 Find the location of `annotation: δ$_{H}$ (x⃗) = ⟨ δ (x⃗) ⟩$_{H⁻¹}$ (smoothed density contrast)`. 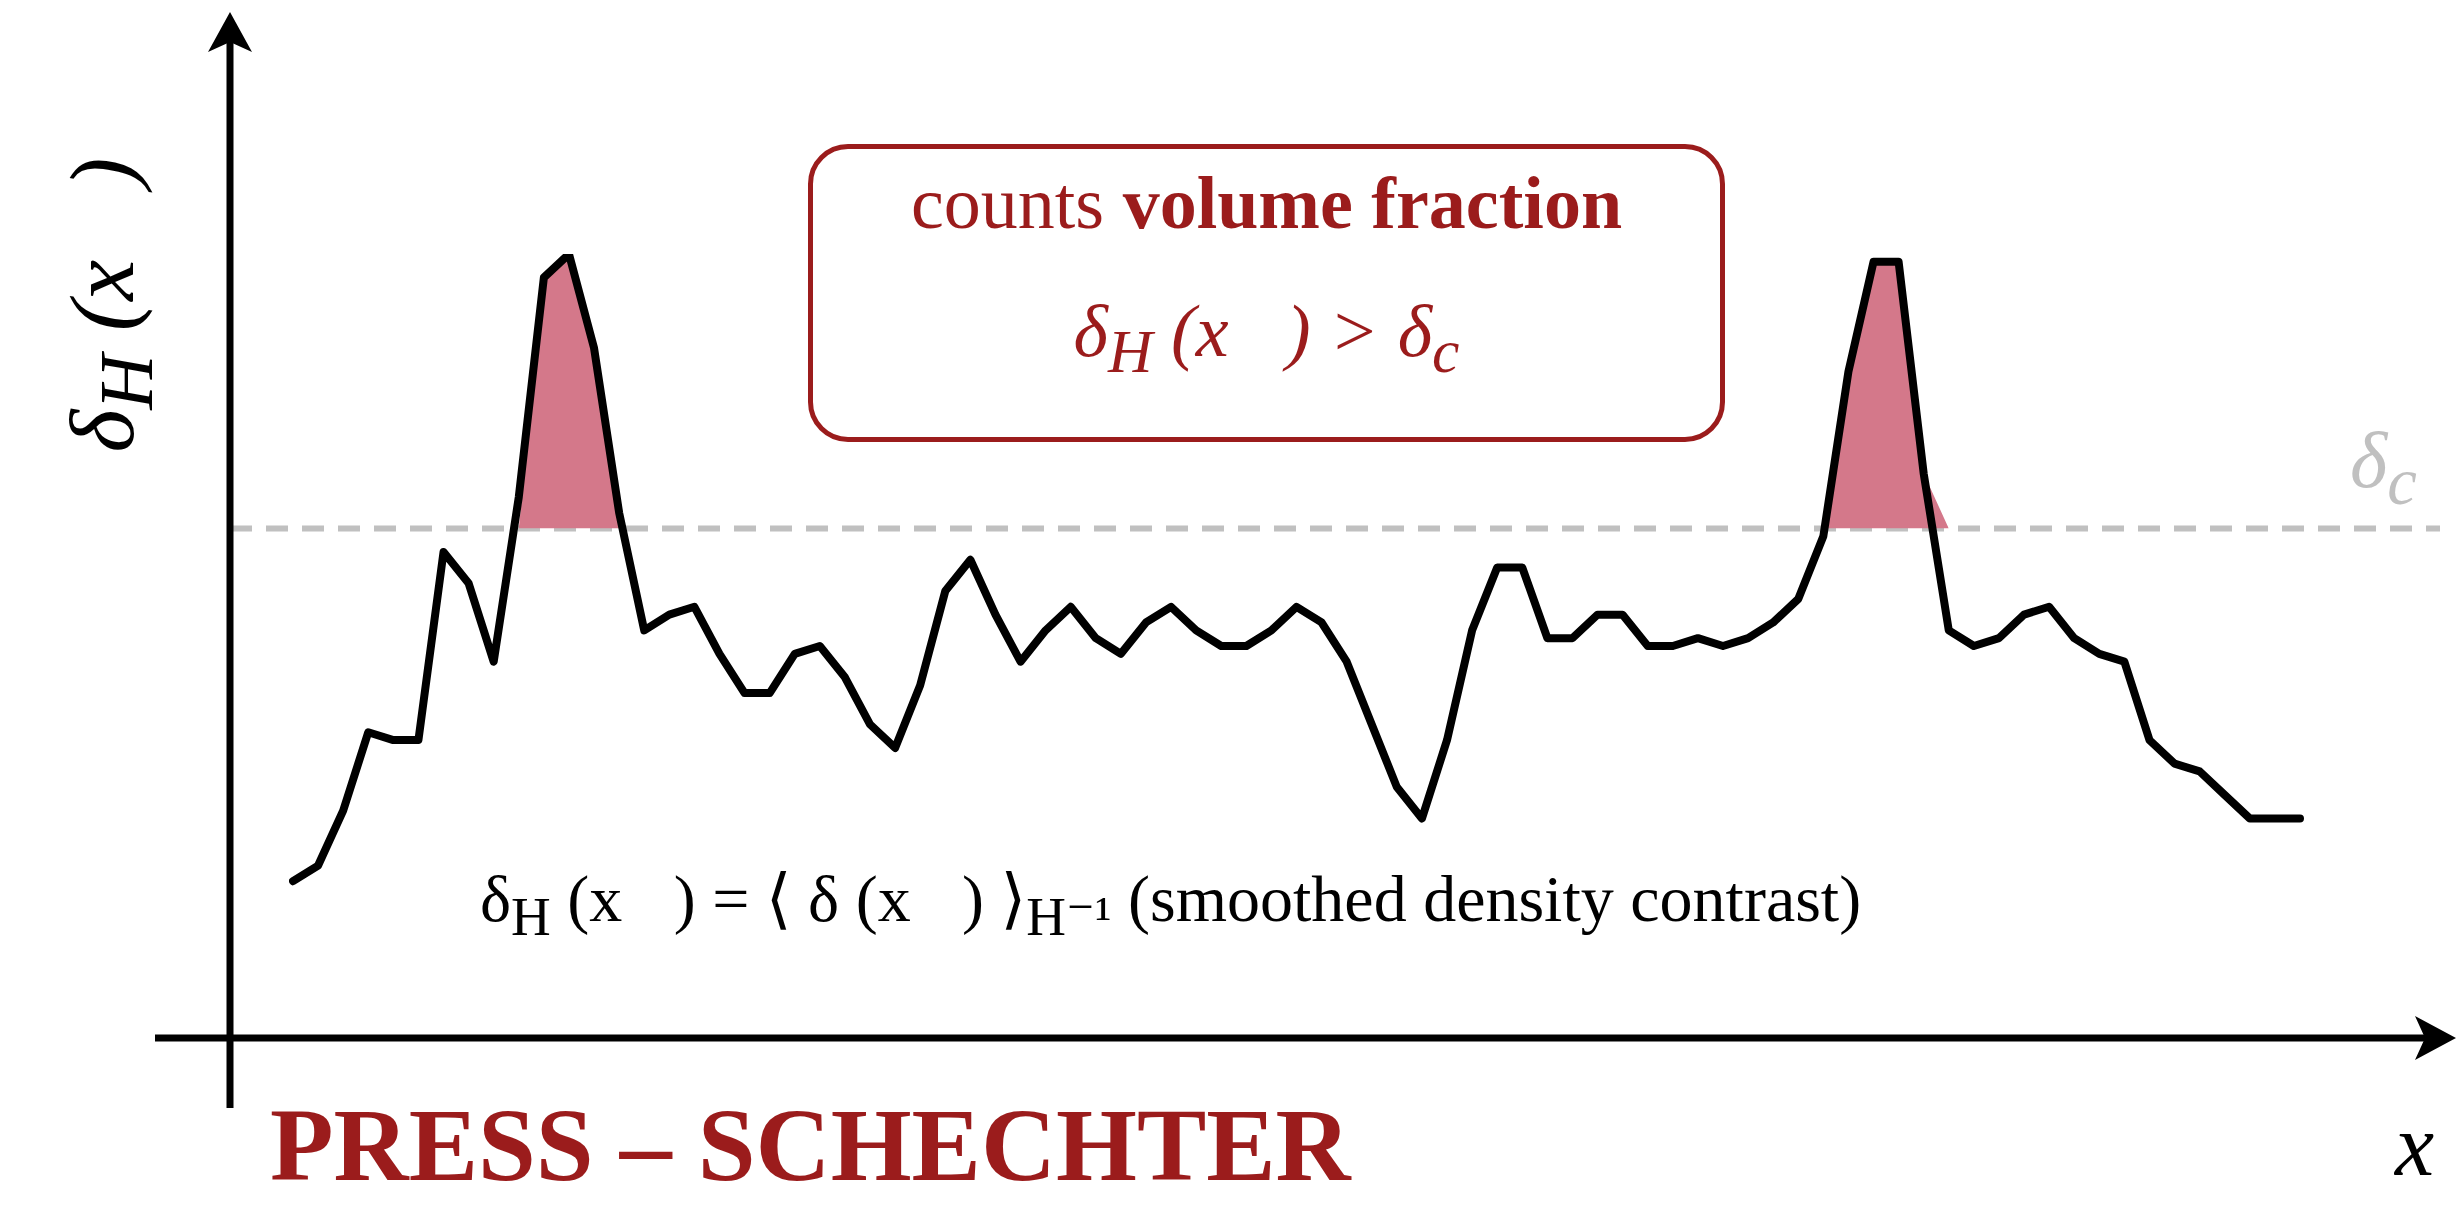

annotation: δ$_{H}$ (x⃗) = ⟨ δ (x⃗) ⟩$_{H⁻¹}$ (smoothed density contrast) is located at coordinates (1171, 905).